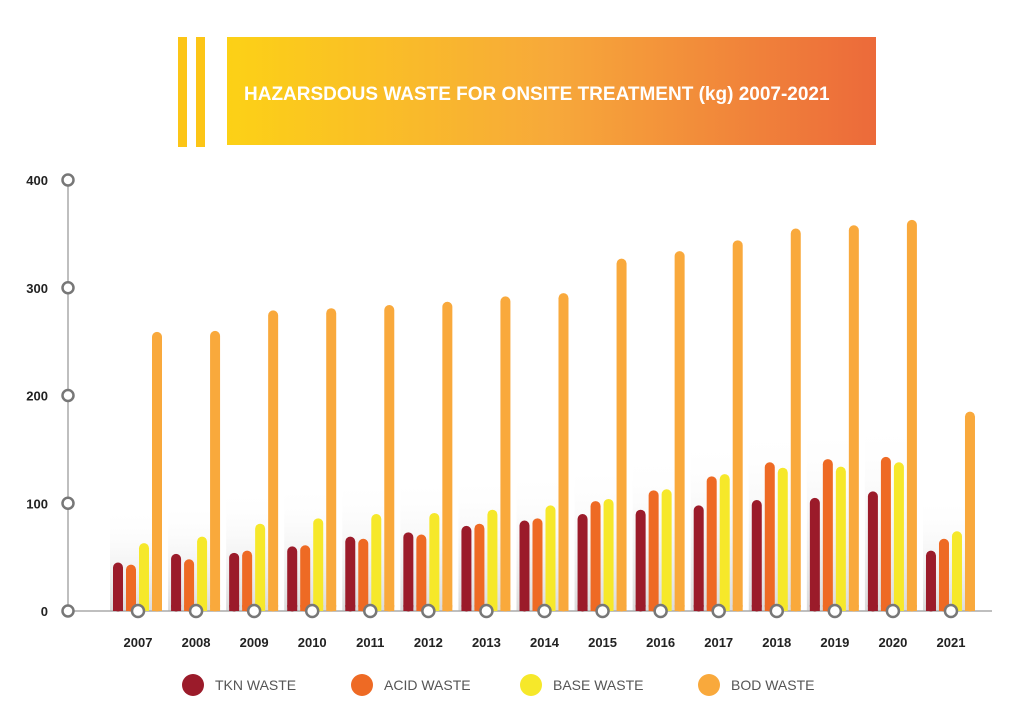  I want to click on legend-label: BASE WASTE, so click(598, 685).